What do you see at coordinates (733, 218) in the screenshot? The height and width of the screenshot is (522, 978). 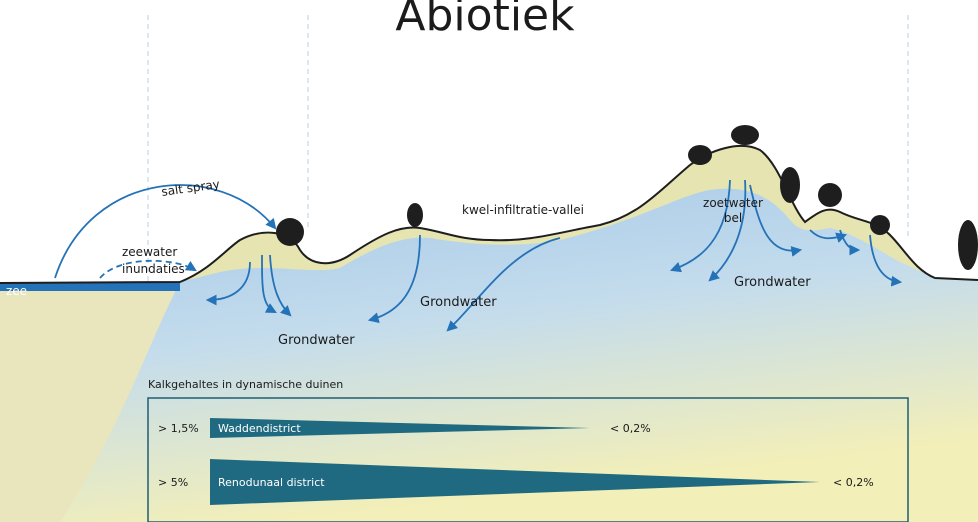 I see `bel-label: bel` at bounding box center [733, 218].